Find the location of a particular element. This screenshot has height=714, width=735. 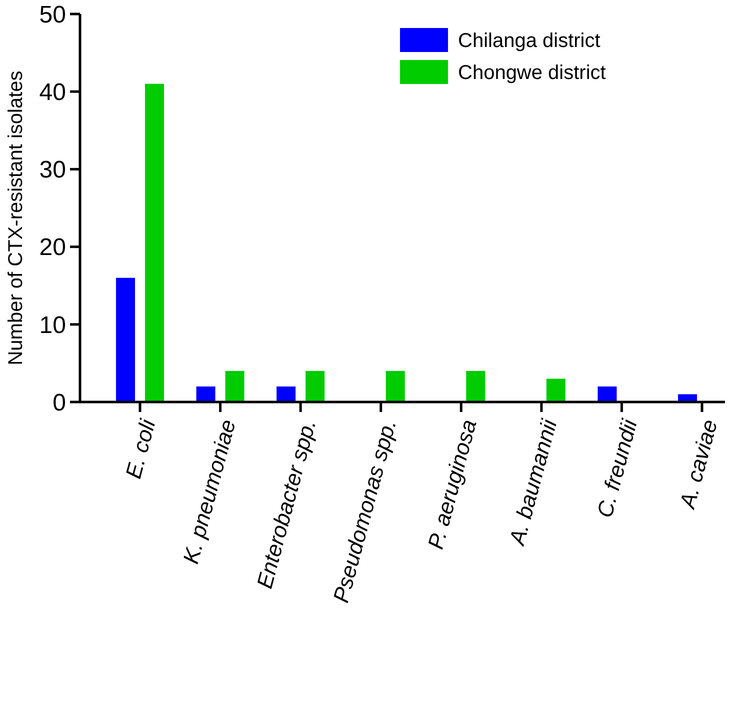

y-tick-label: 10 is located at coordinates (52, 325).